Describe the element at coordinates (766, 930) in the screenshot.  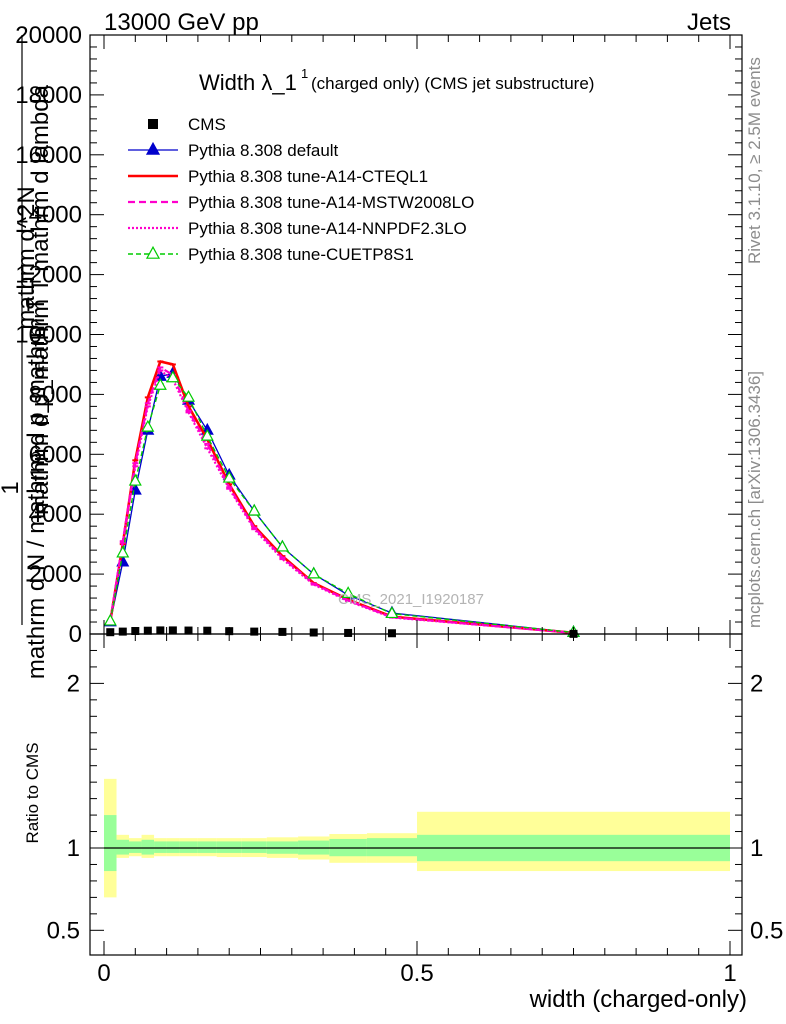
I see `ratio-y-tick-label-right-0: 0.5` at that location.